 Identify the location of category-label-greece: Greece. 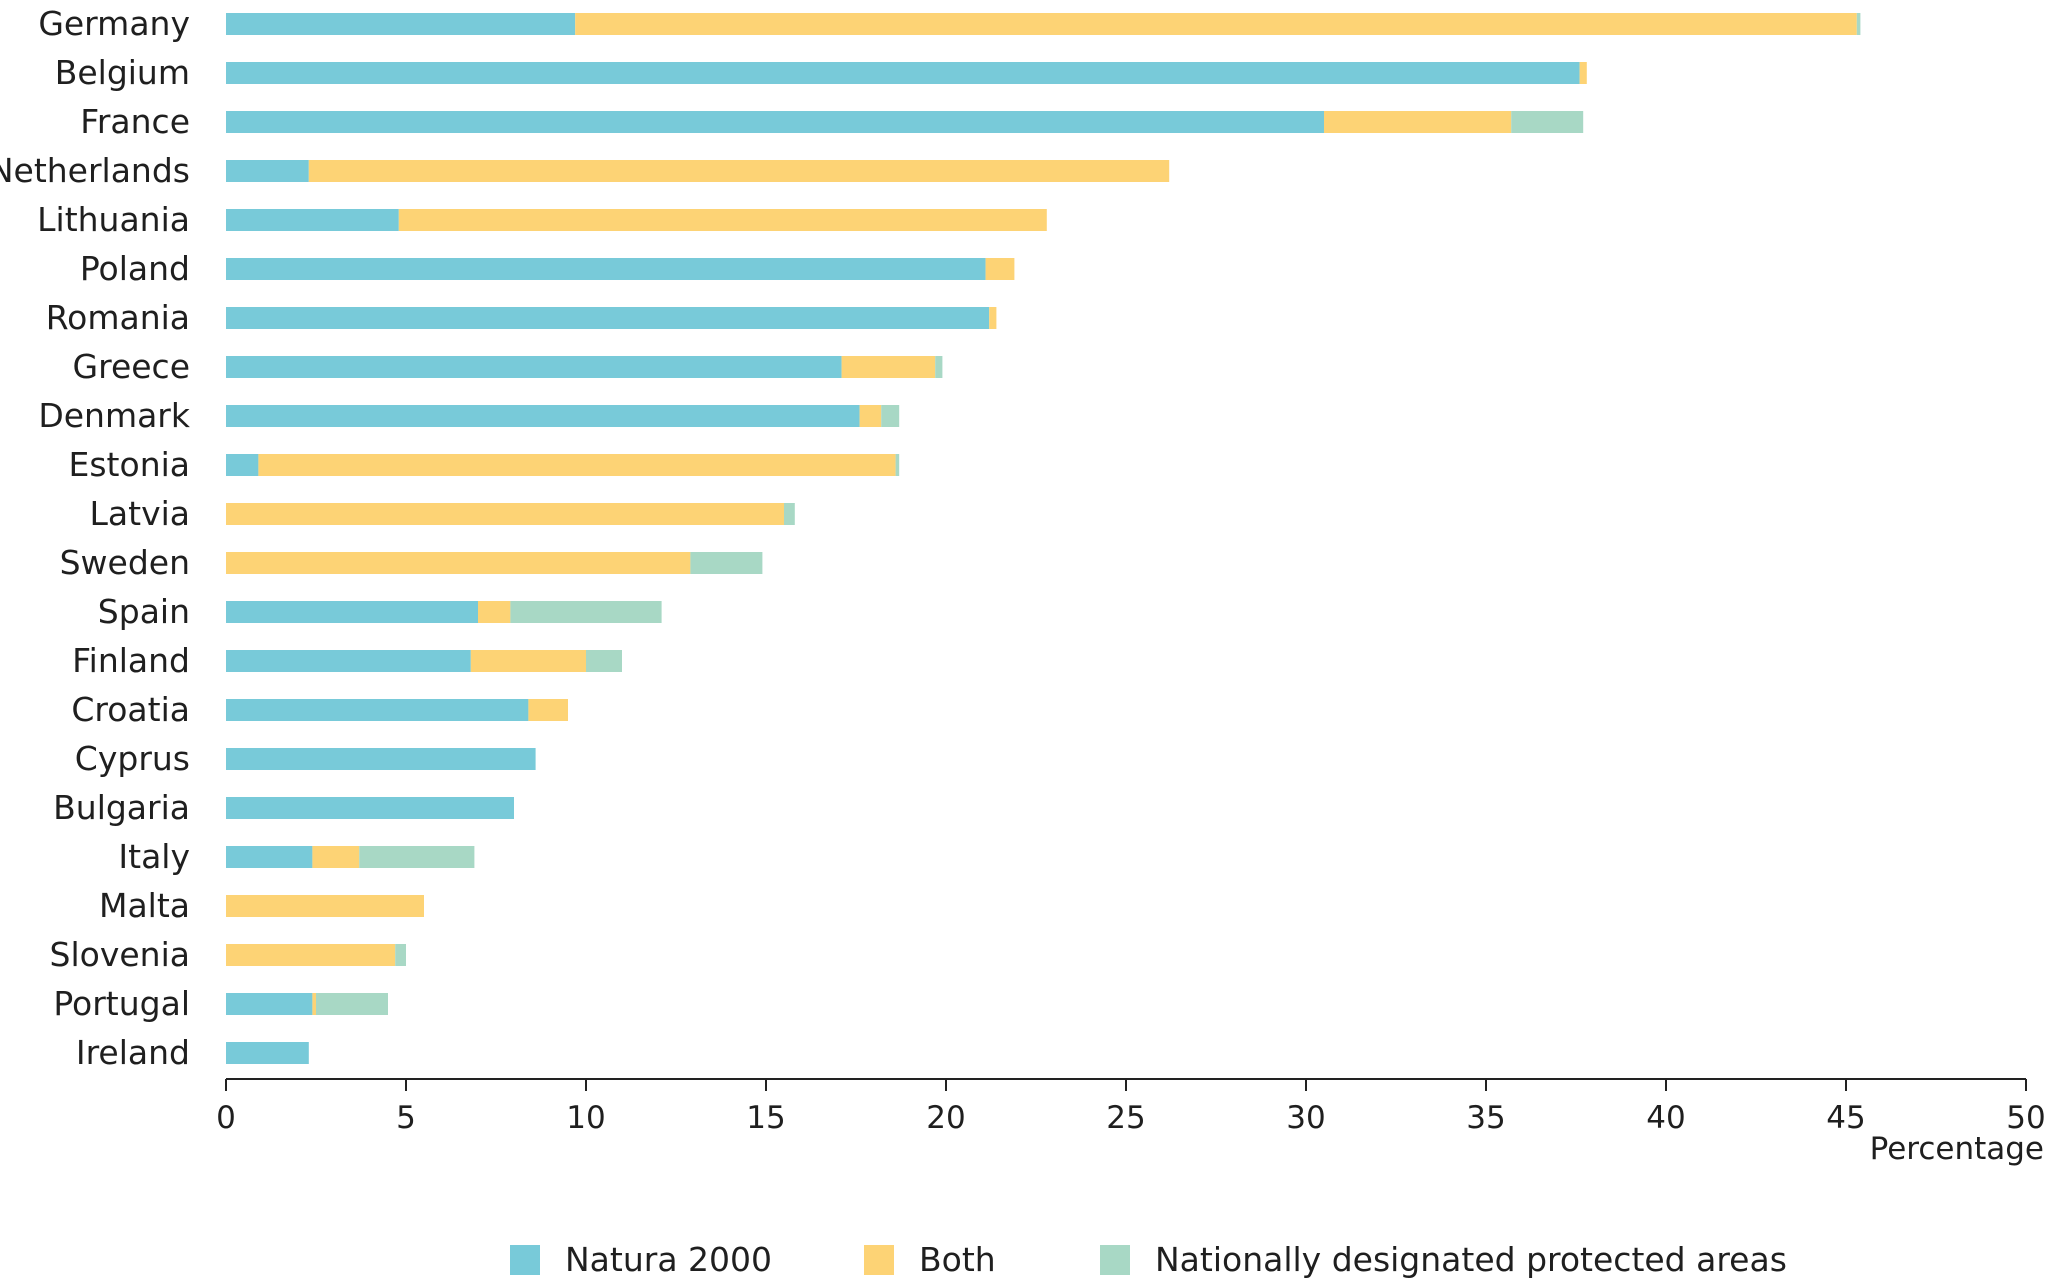
(131, 366).